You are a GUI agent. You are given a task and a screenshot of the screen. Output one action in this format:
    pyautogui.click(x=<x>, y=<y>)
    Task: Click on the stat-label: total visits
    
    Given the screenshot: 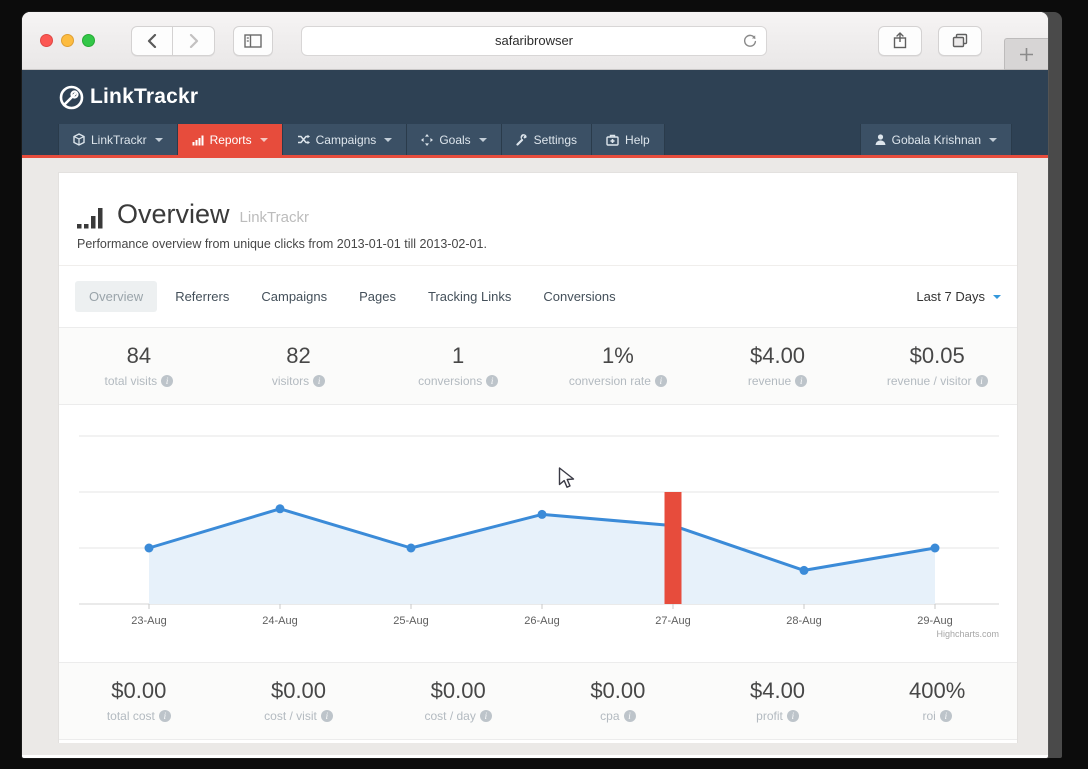 What is the action you would take?
    pyautogui.click(x=131, y=381)
    